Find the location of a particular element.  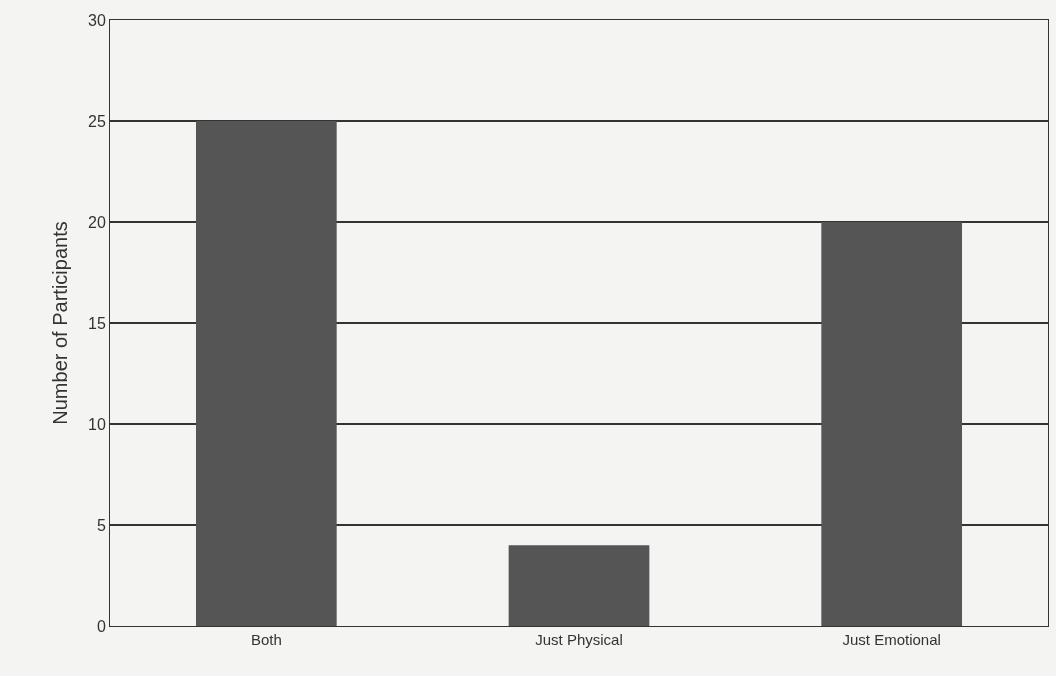

y-axis-title: Number of Participants is located at coordinates (59, 323).